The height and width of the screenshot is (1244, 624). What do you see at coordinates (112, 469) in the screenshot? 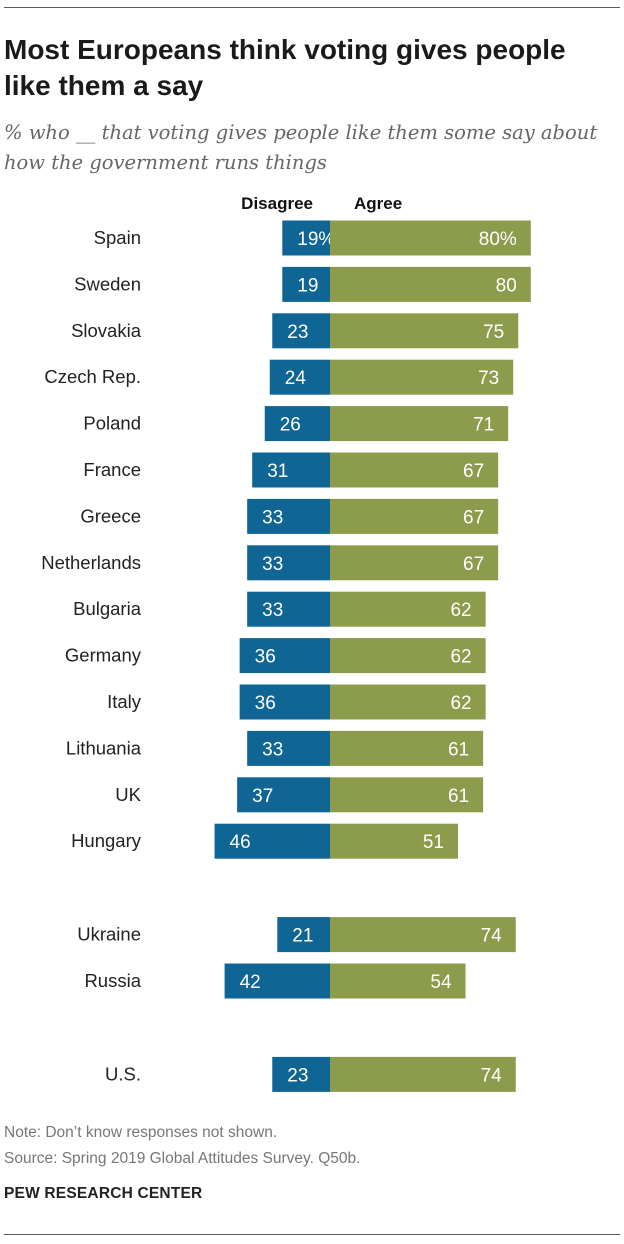
I see `country-label: France` at bounding box center [112, 469].